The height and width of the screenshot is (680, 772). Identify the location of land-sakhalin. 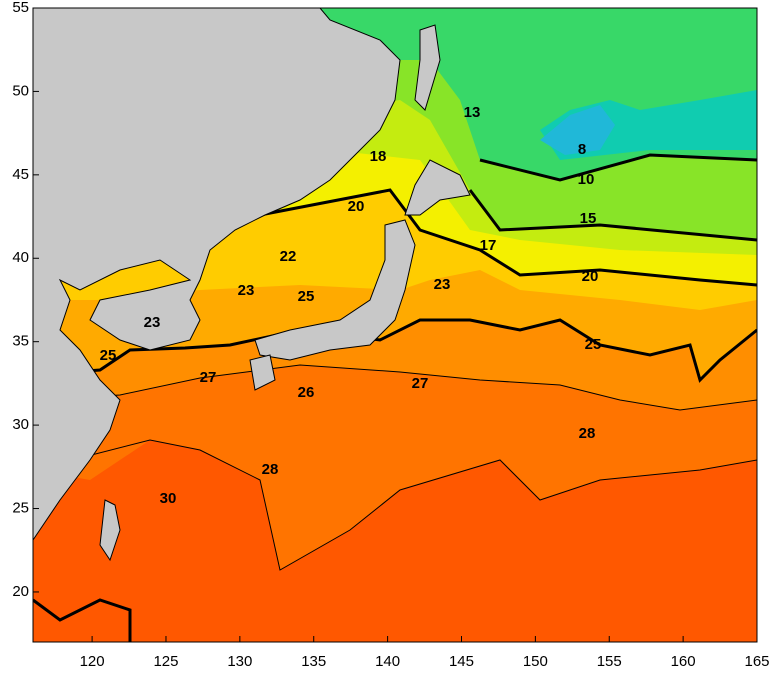
(427, 67).